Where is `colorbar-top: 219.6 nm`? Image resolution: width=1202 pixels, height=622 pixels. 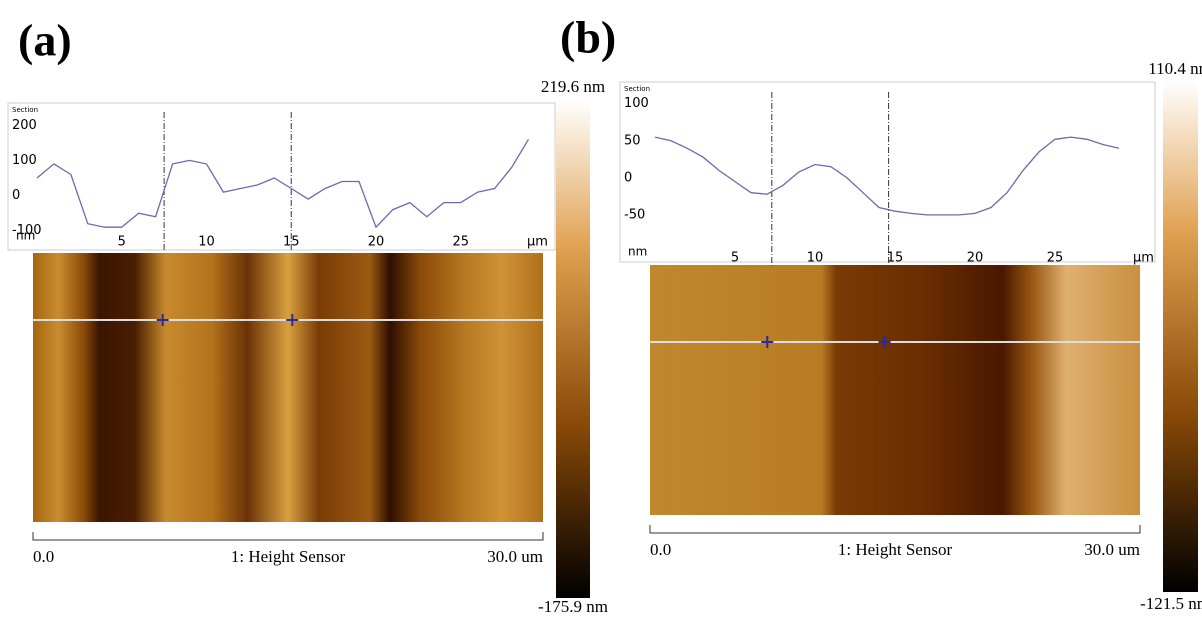
colorbar-top: 219.6 nm is located at coordinates (573, 86).